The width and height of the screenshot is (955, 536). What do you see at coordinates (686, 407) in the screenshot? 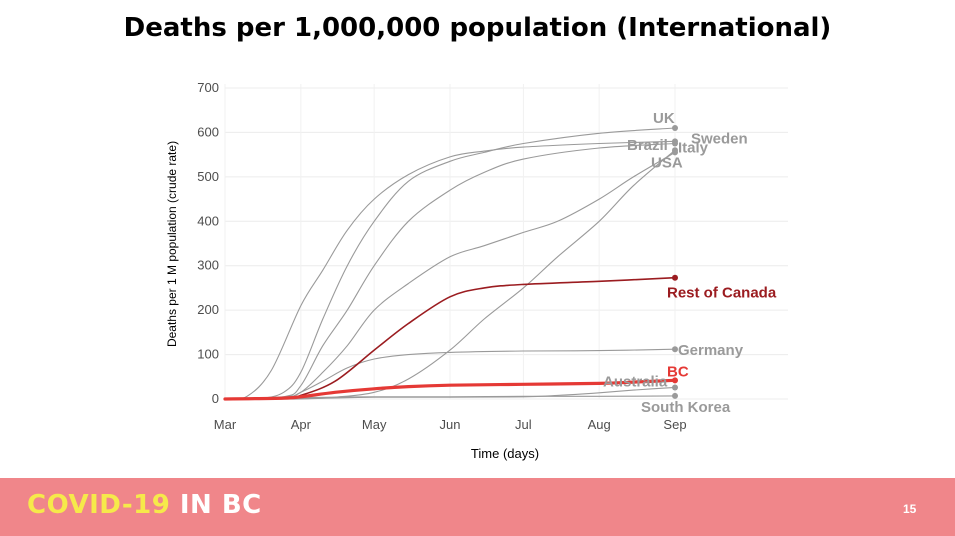
I see `series-label-south-korea: South Korea` at bounding box center [686, 407].